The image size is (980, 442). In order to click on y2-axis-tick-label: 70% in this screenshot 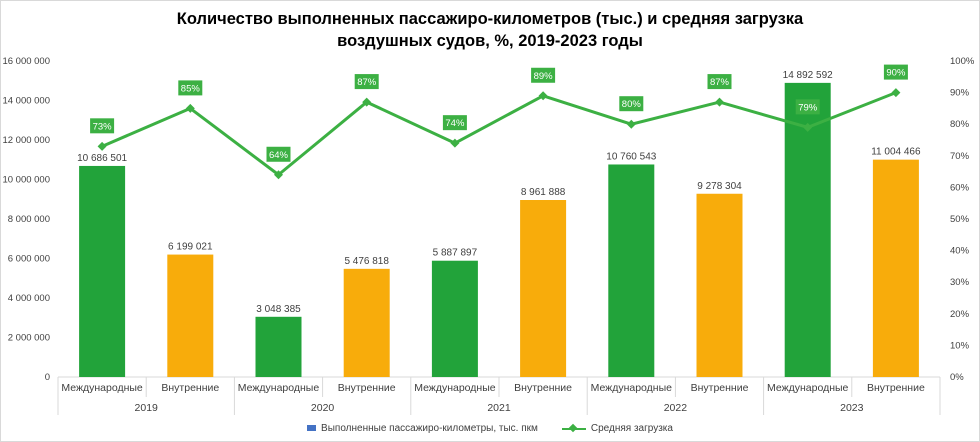, I will do `click(960, 156)`.